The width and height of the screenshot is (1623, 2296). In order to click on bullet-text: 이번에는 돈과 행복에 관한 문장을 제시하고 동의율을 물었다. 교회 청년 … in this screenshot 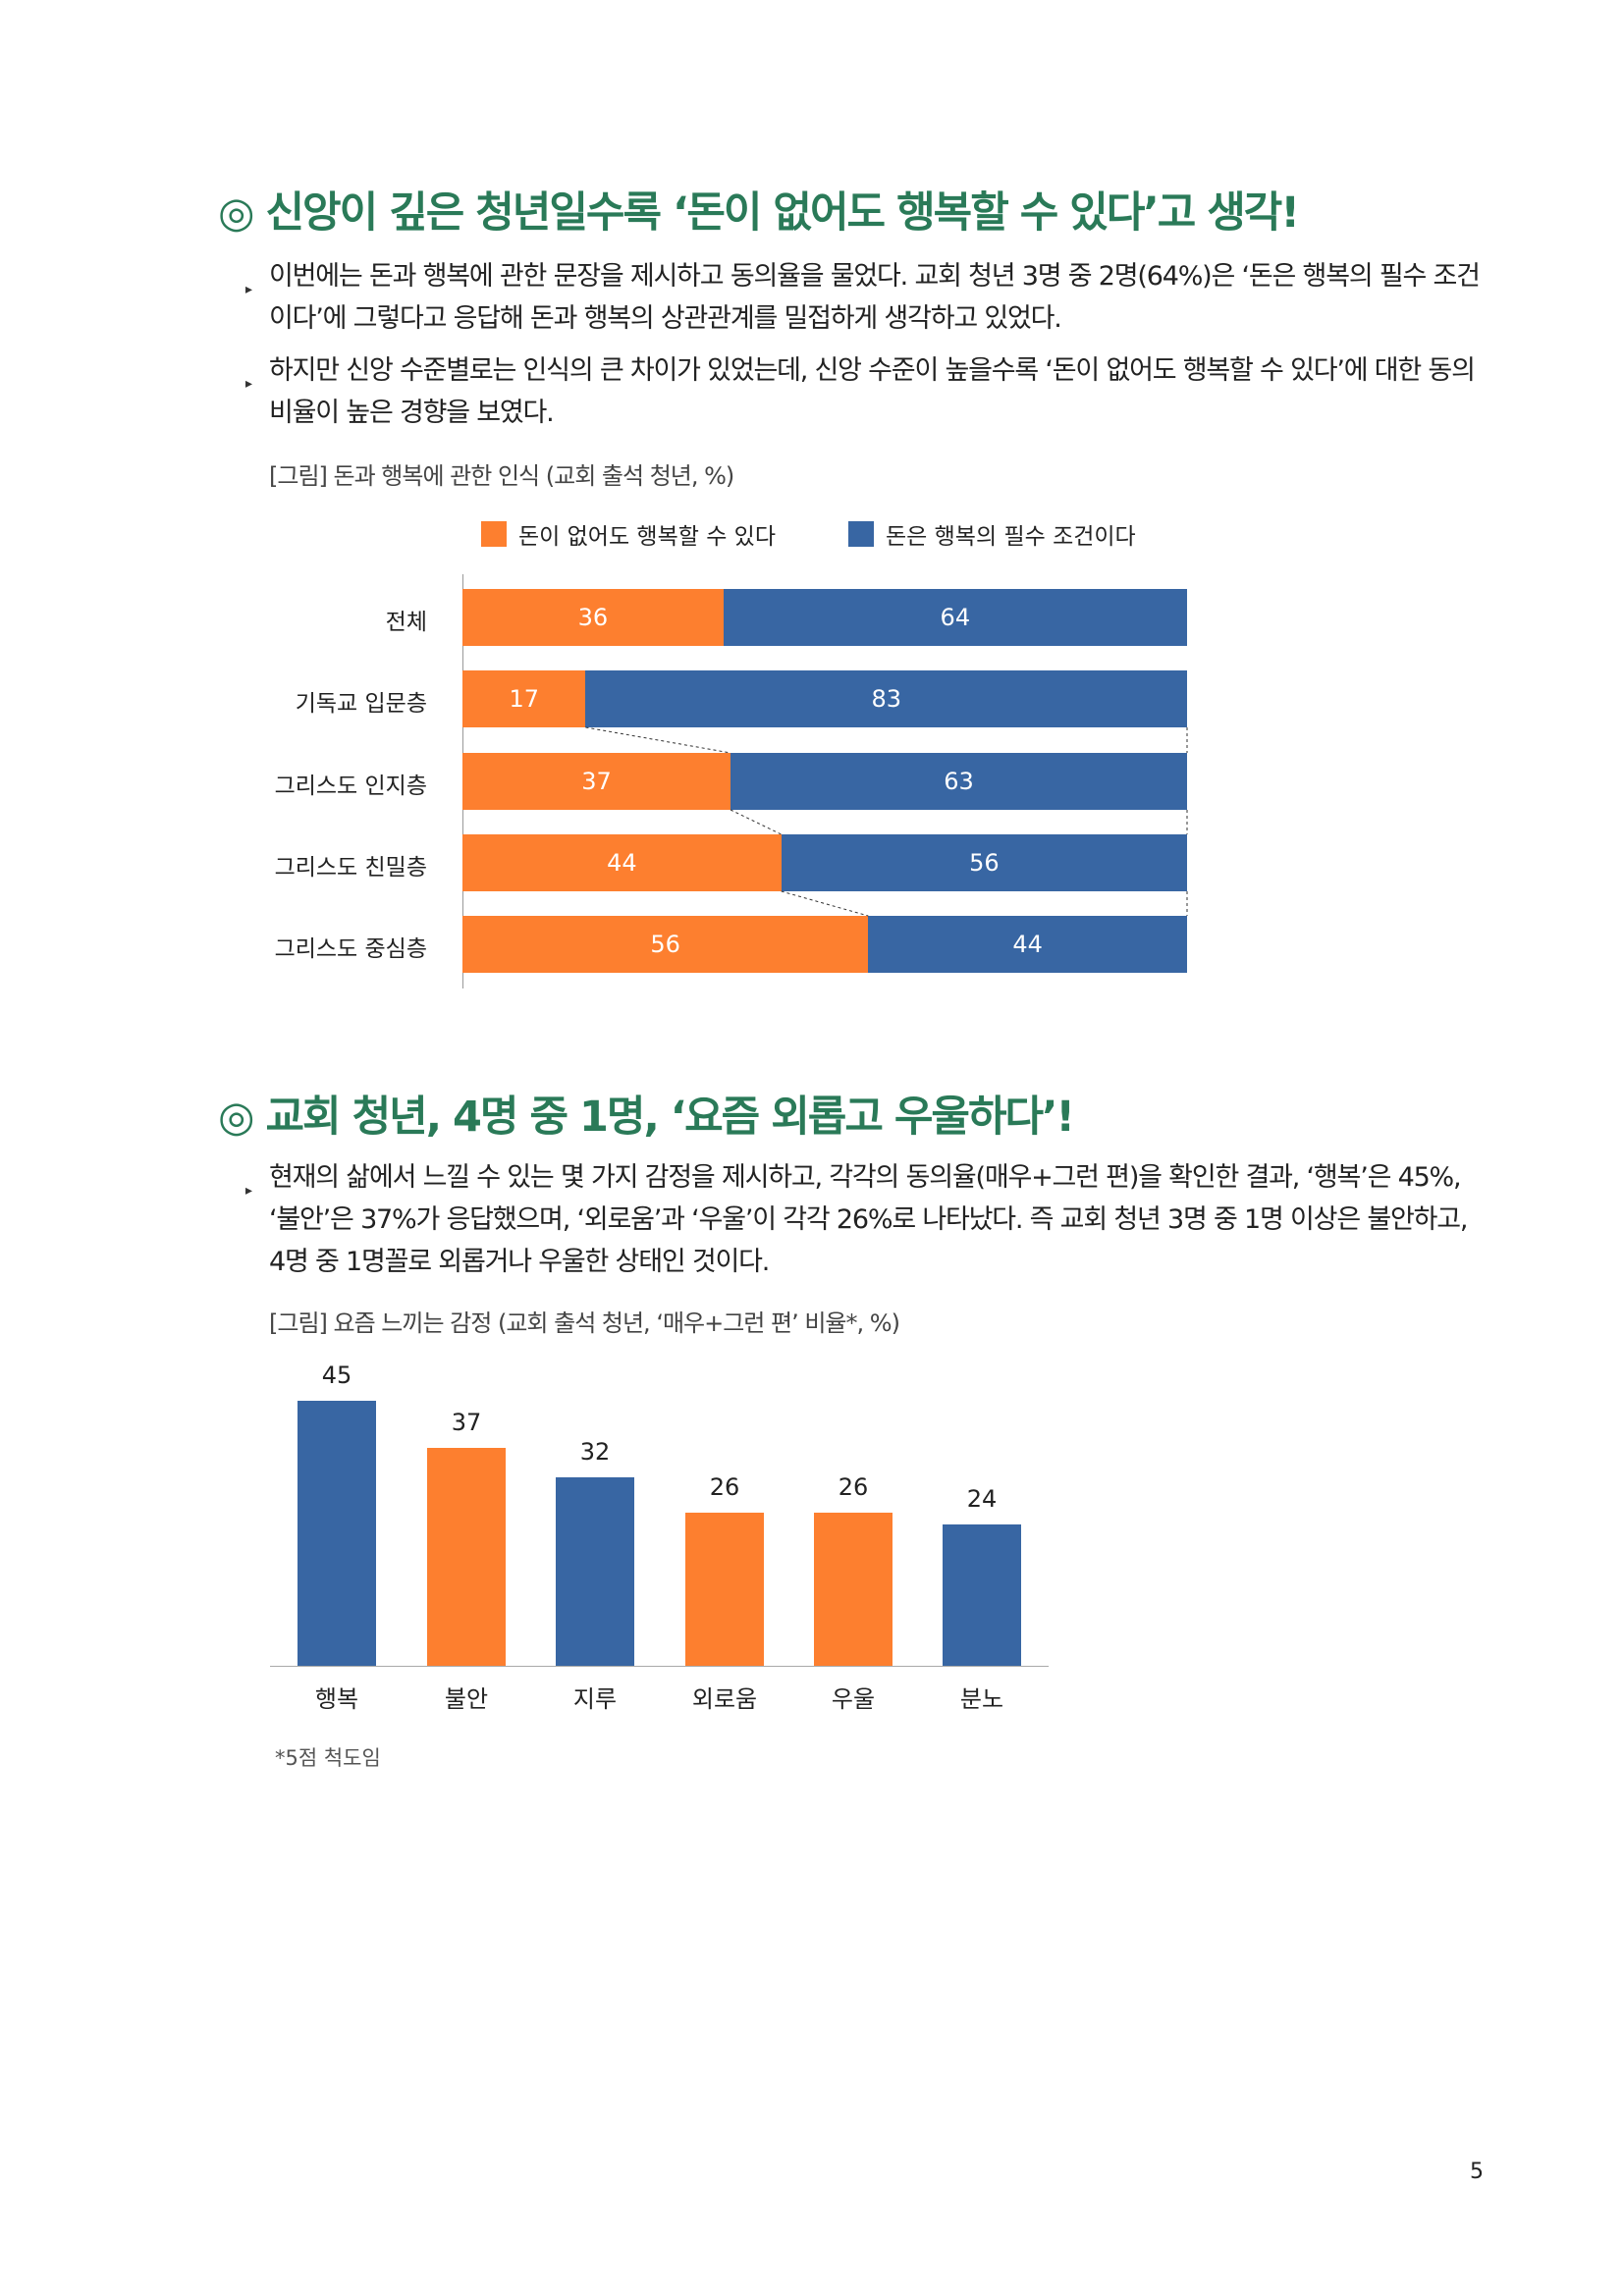, I will do `click(875, 298)`.